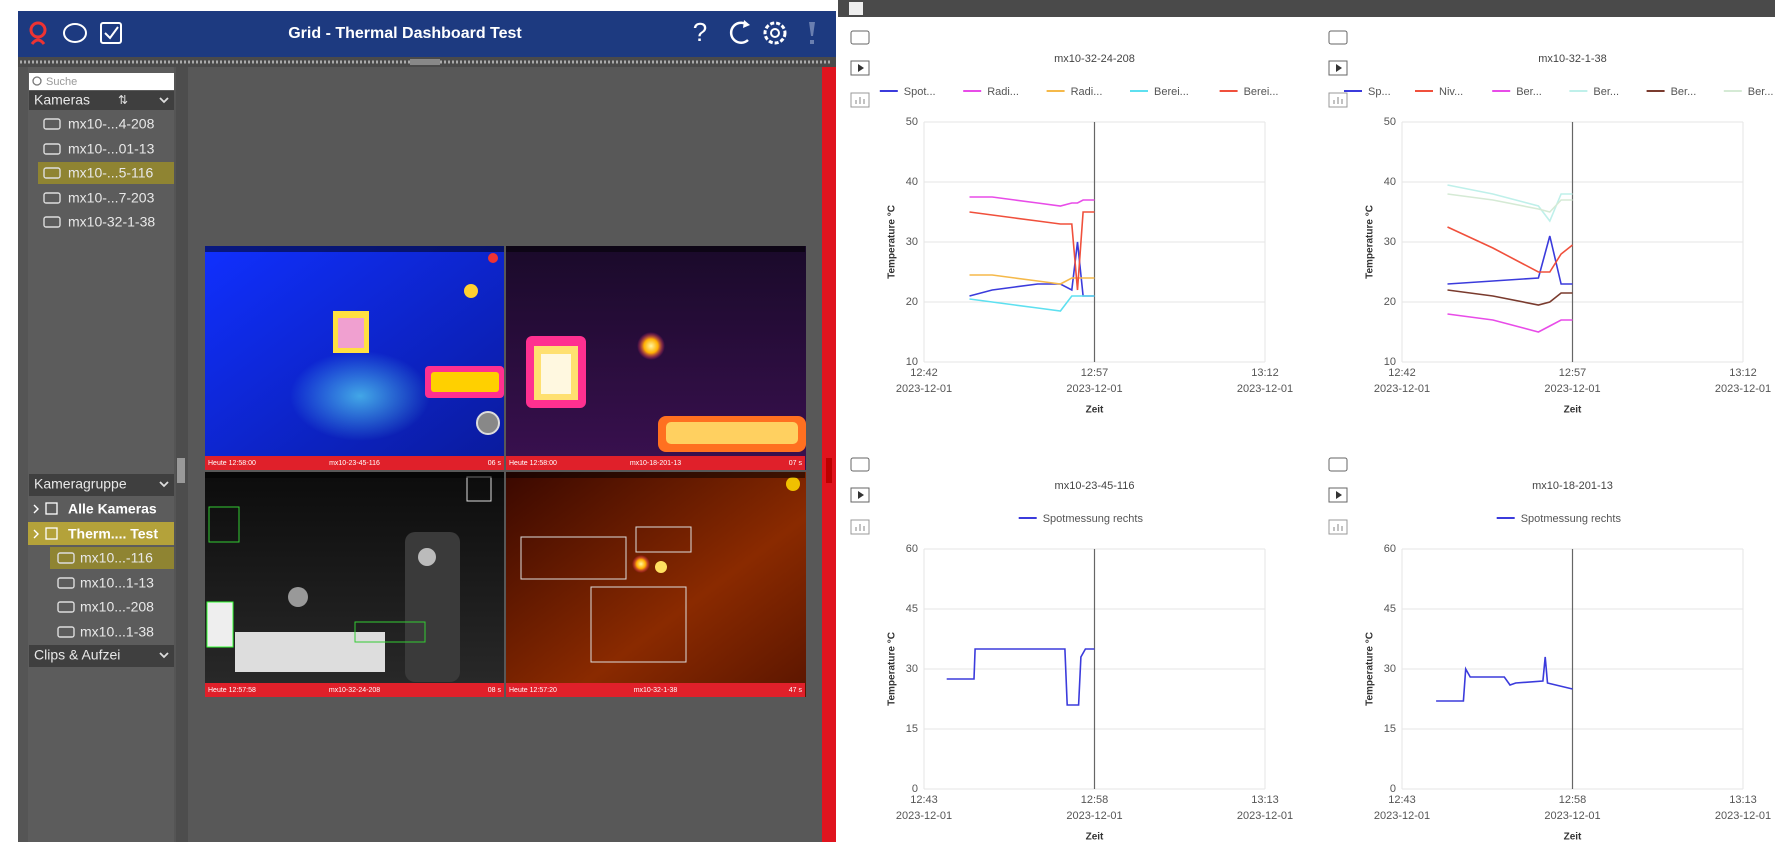  What do you see at coordinates (427, 557) in the screenshot?
I see `person-head` at bounding box center [427, 557].